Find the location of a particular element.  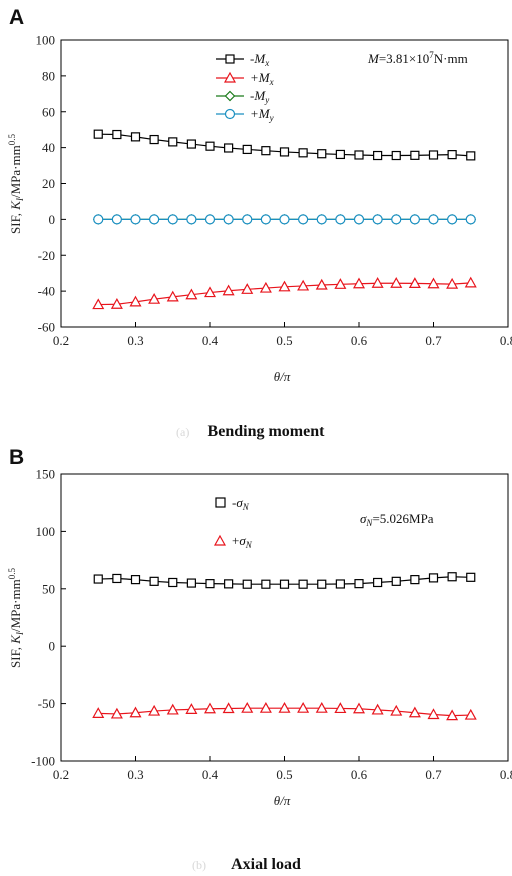

legend-entry-plus-mx: +Mx is located at coordinates (245, 78).